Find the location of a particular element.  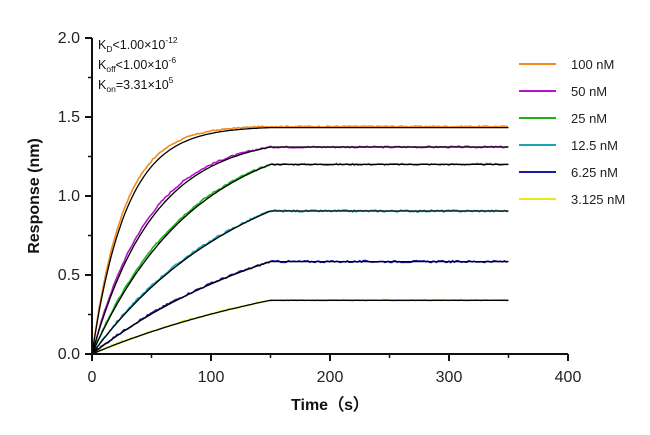

y-tick-label: 2.0 is located at coordinates (69, 38).